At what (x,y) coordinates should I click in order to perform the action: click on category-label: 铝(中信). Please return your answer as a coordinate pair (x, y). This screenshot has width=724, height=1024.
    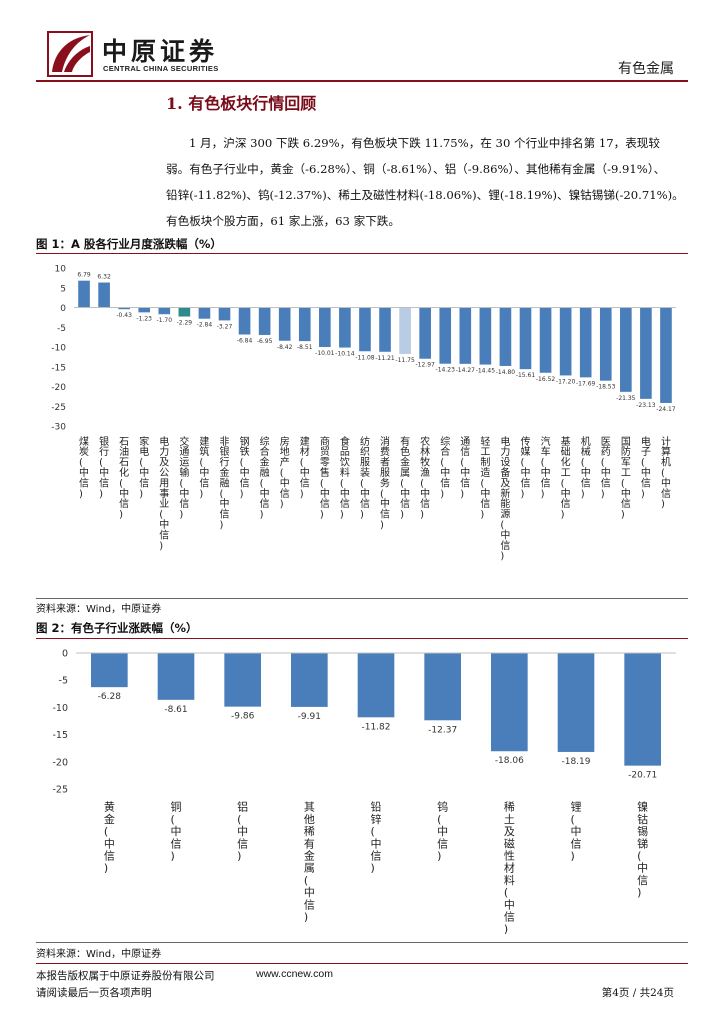
    Looking at the image, I should click on (242, 831).